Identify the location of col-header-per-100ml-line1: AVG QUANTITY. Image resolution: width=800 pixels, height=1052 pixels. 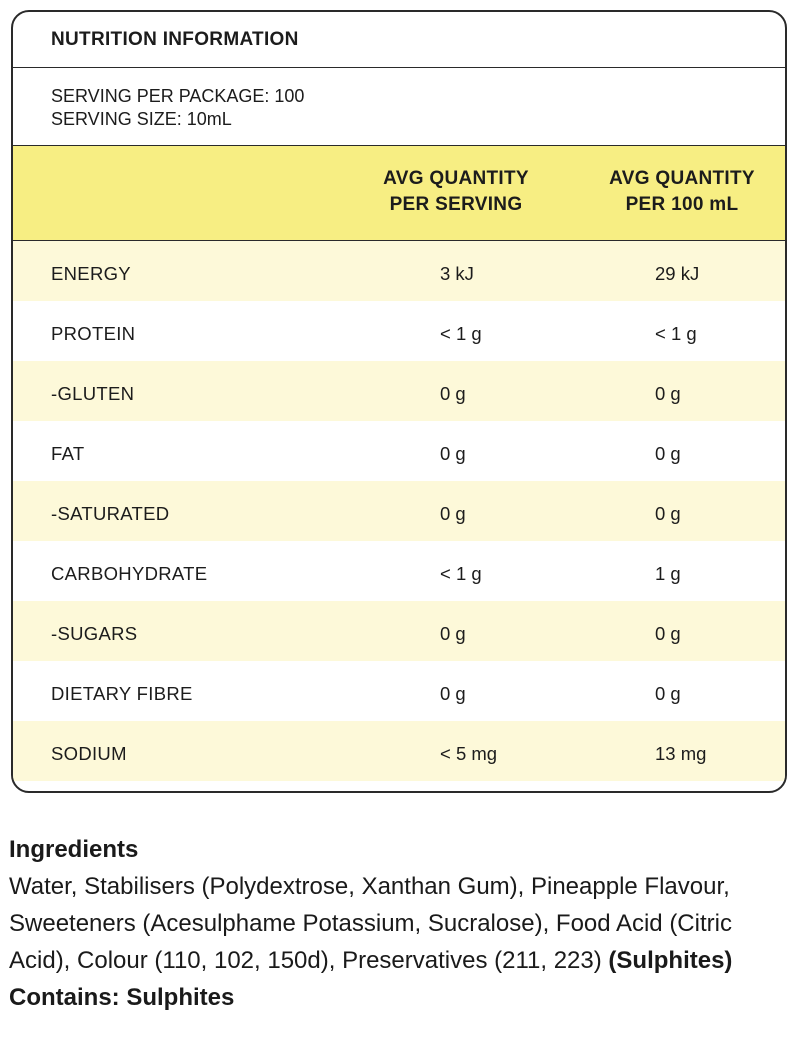
(682, 178).